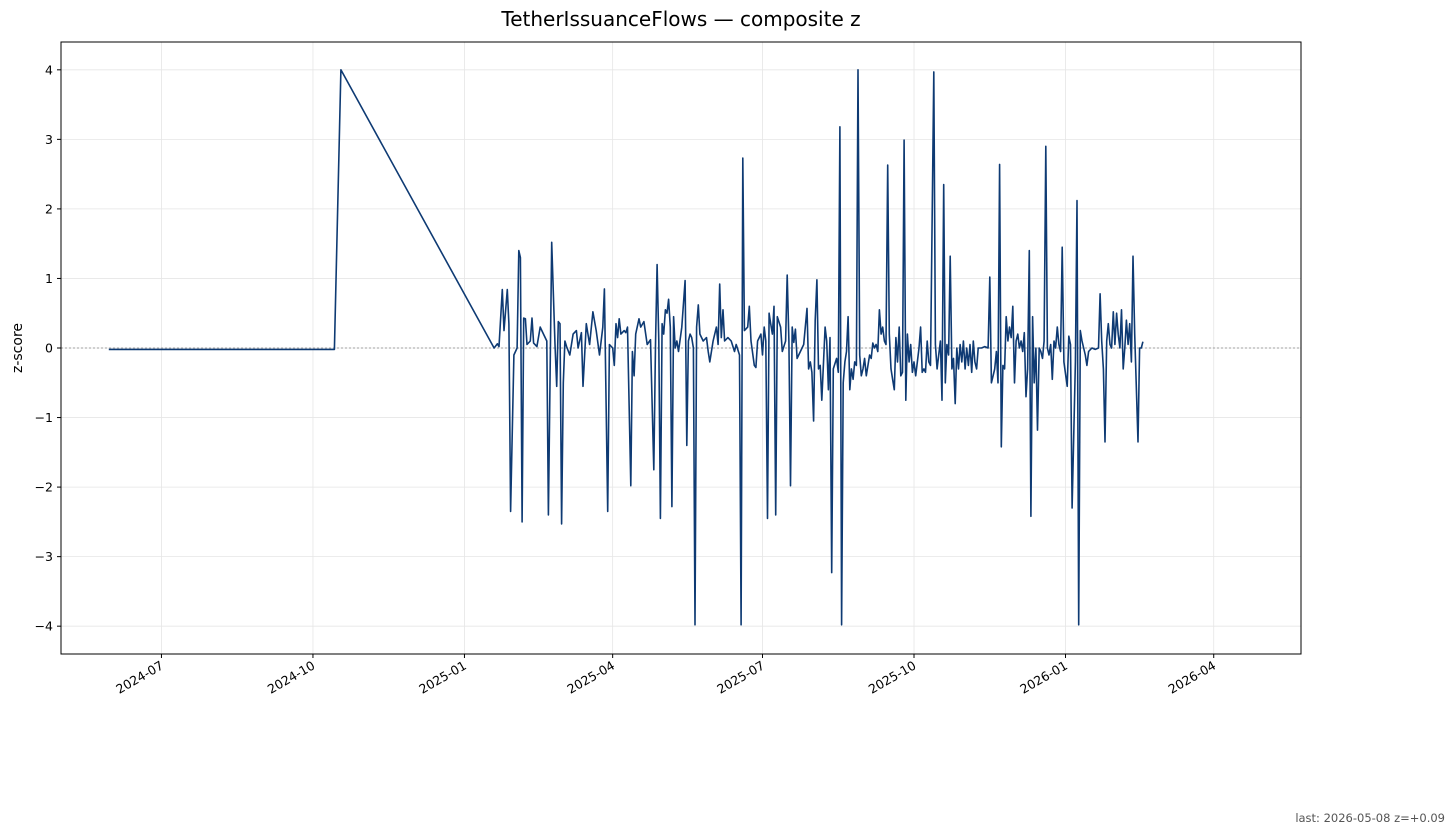 Image resolution: width=1454 pixels, height=835 pixels. I want to click on last-value-note: last: 2026-05-08 z=+0.09, so click(1370, 818).